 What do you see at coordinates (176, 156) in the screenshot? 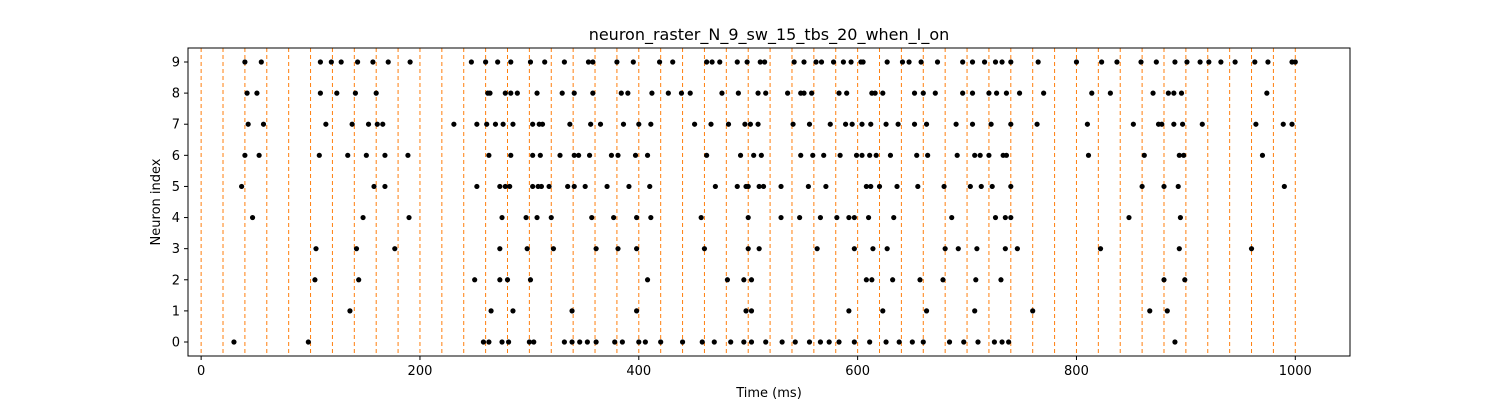
I see `y-tick-label: 6` at bounding box center [176, 156].